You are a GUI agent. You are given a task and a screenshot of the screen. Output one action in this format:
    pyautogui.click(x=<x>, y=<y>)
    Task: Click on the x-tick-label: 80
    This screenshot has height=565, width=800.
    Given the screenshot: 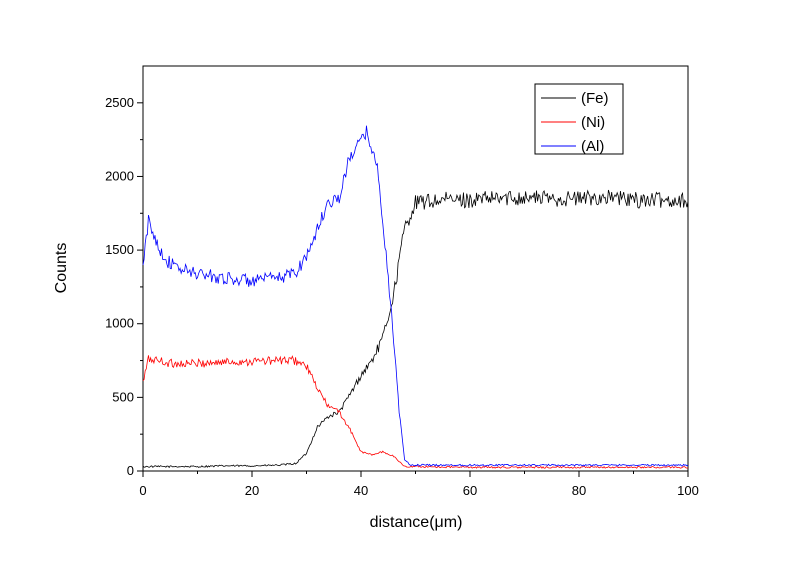 What is the action you would take?
    pyautogui.click(x=579, y=490)
    